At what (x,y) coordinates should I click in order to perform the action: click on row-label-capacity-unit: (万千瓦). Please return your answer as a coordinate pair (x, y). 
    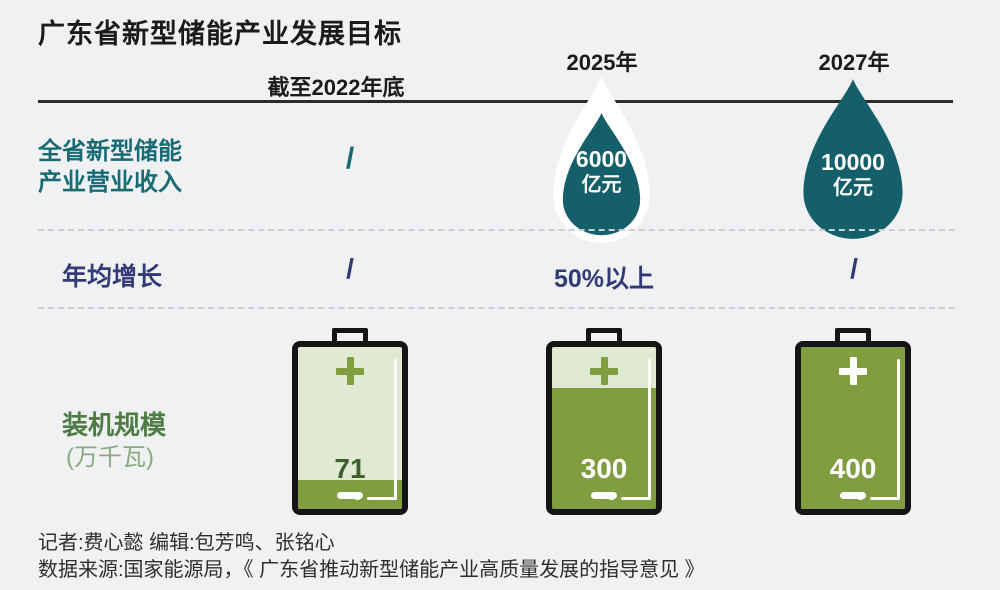
    Looking at the image, I should click on (110, 457).